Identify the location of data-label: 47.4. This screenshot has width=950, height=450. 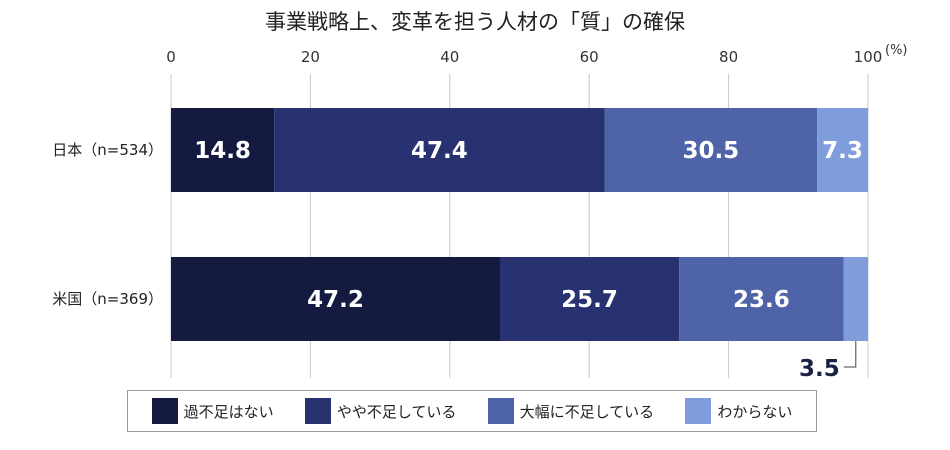
(439, 151).